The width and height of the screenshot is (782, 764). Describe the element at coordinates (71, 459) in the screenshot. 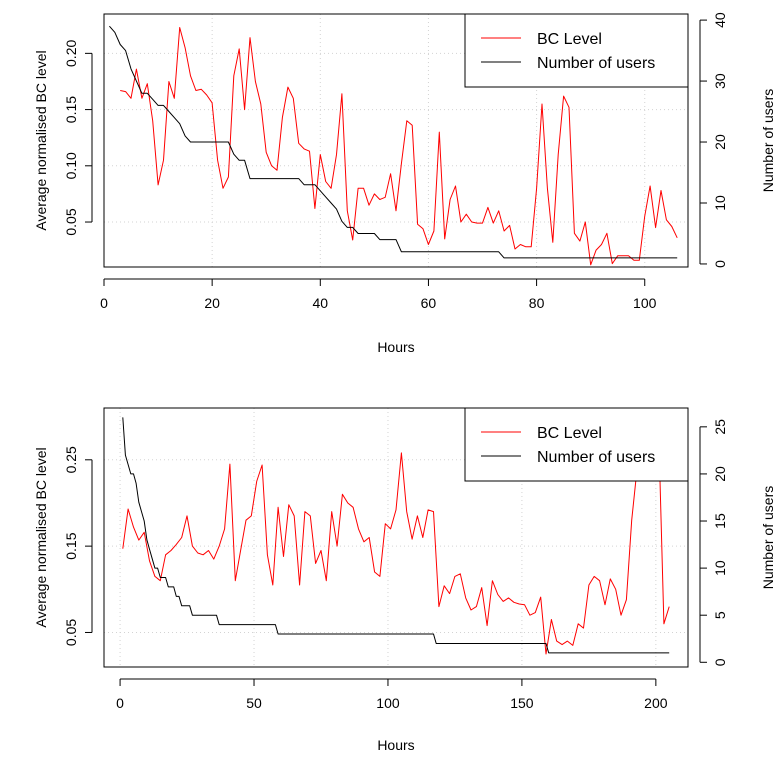

I see `y-tick-label: 0.25` at that location.